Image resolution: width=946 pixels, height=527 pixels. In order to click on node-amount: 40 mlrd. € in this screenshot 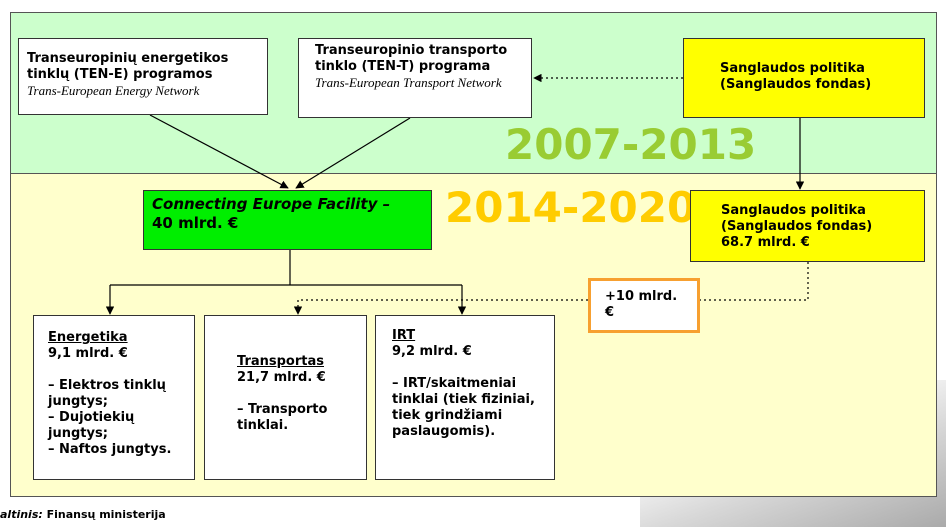, I will do `click(195, 223)`.